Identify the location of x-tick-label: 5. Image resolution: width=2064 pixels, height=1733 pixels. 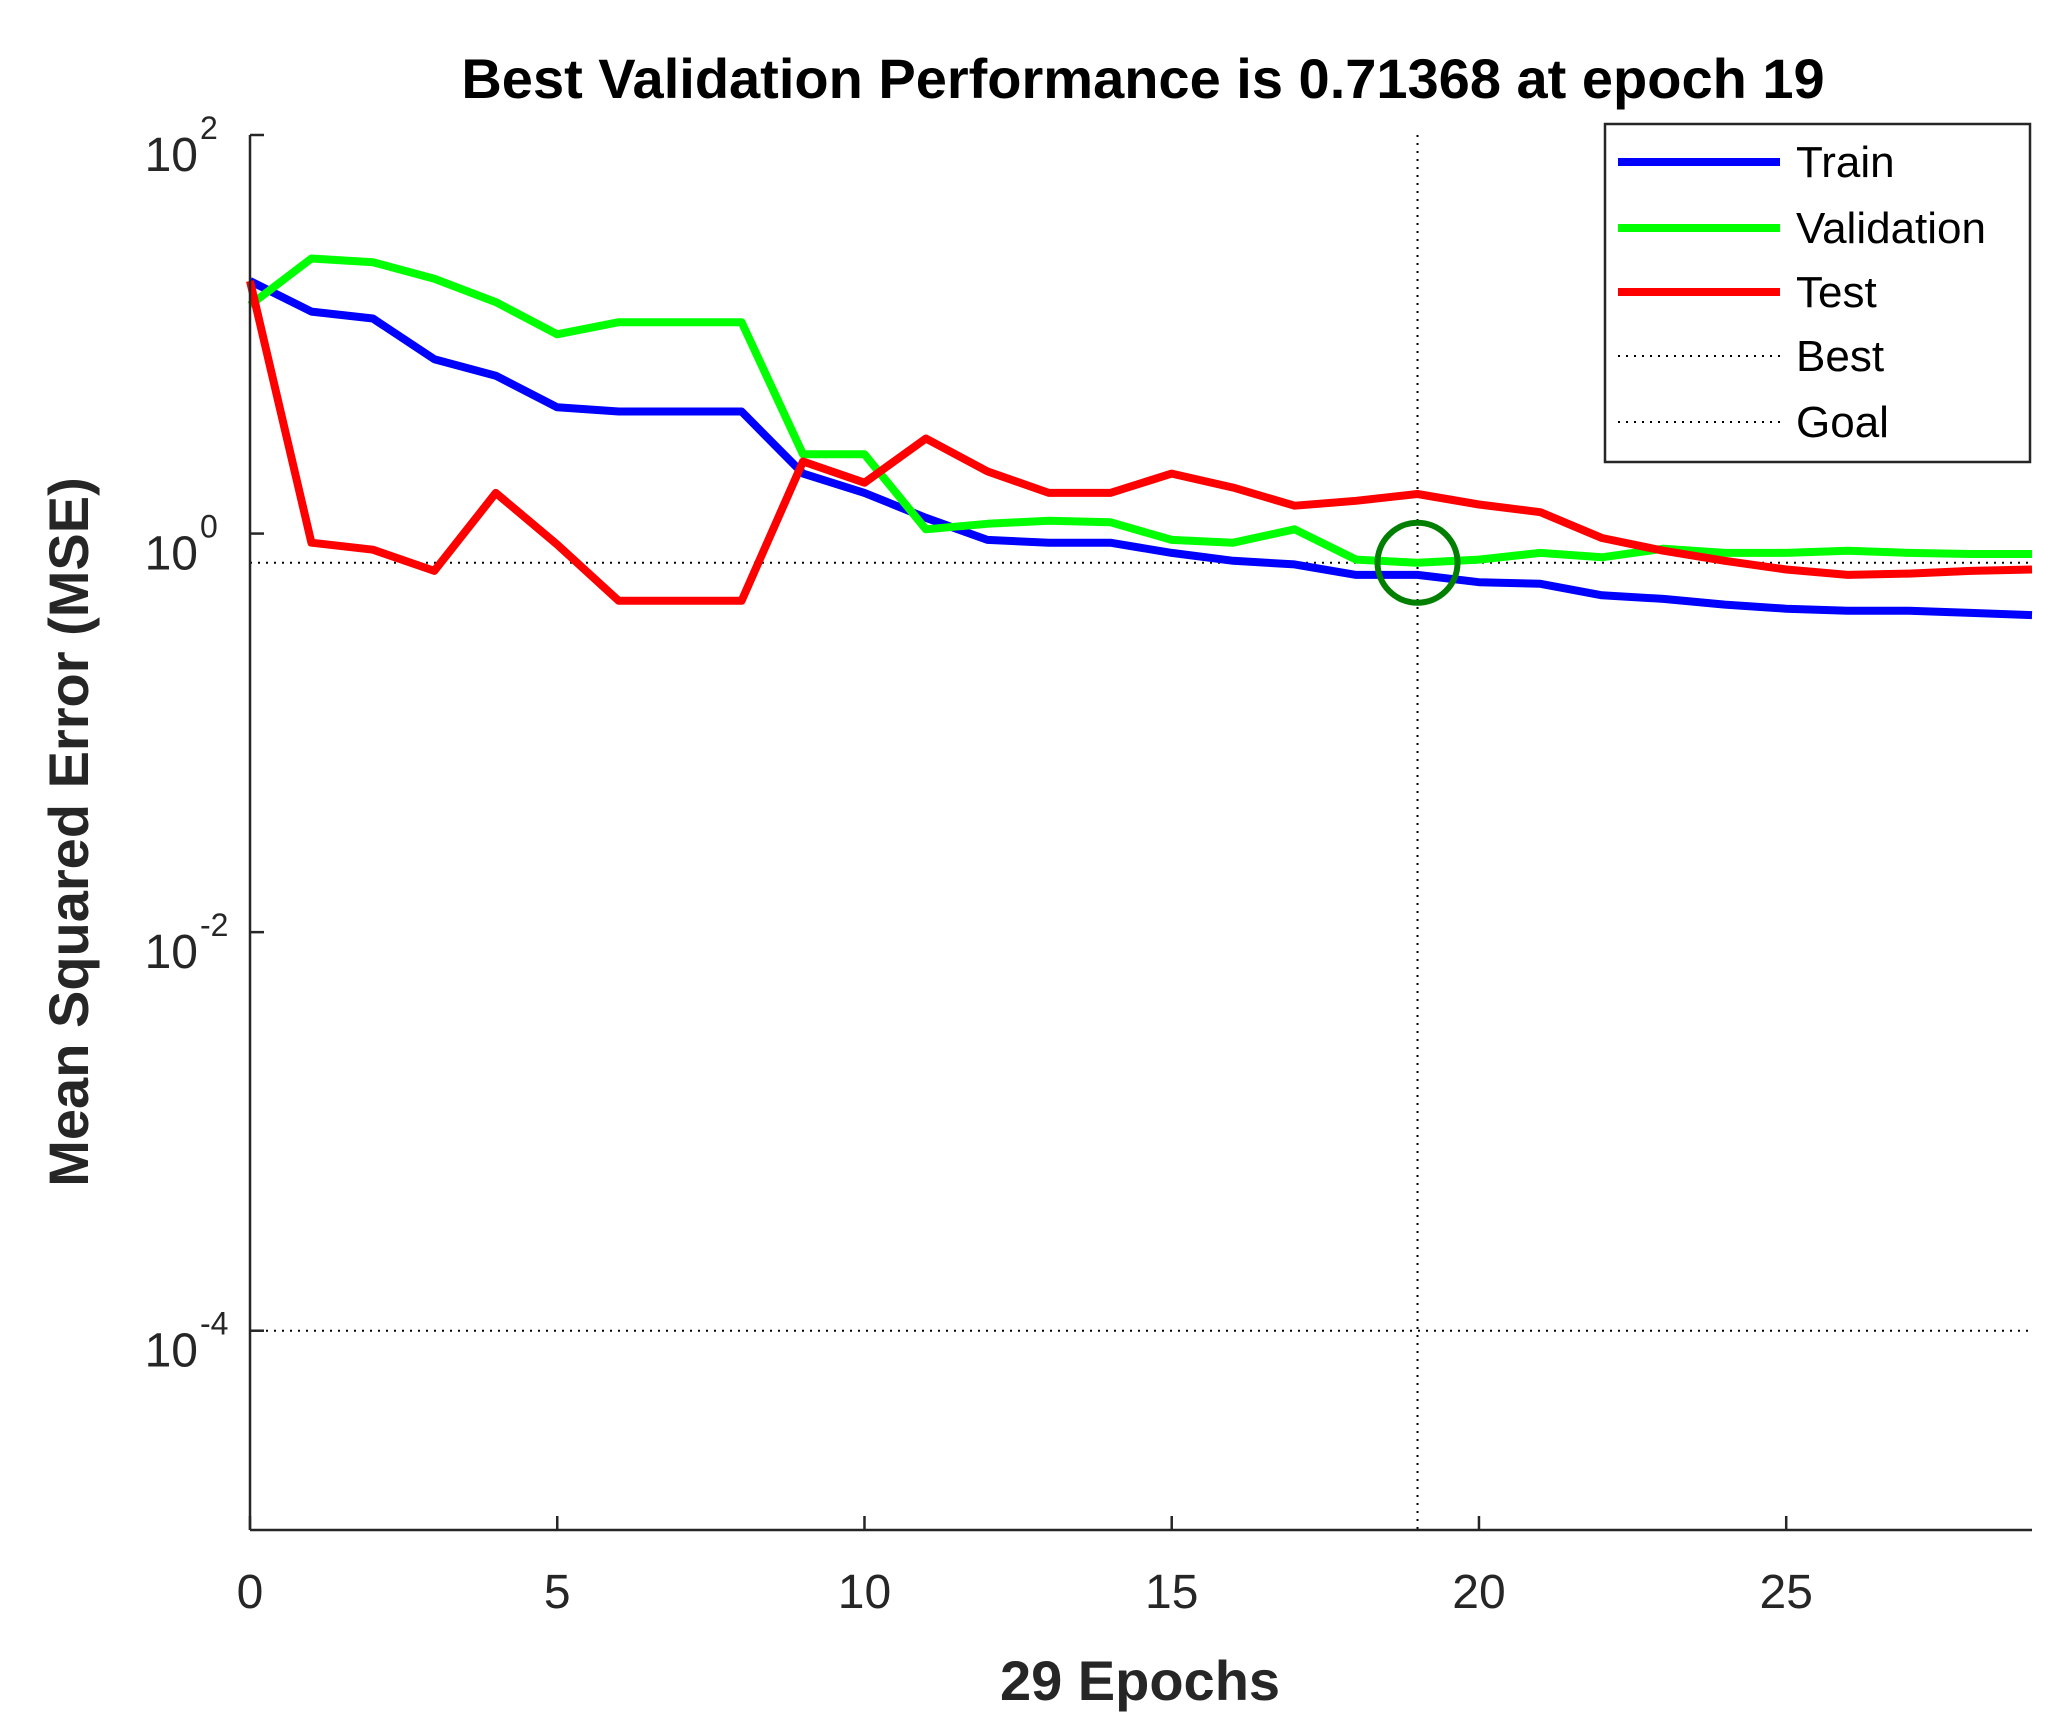
(557, 1592).